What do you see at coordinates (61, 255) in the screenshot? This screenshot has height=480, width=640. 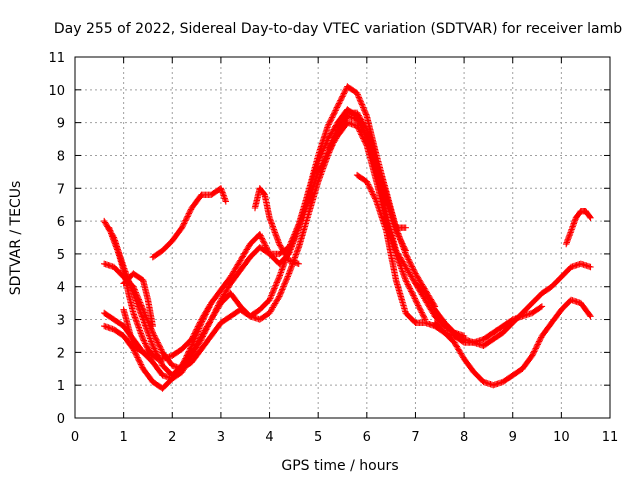 I see `y-tick-label: 5` at bounding box center [61, 255].